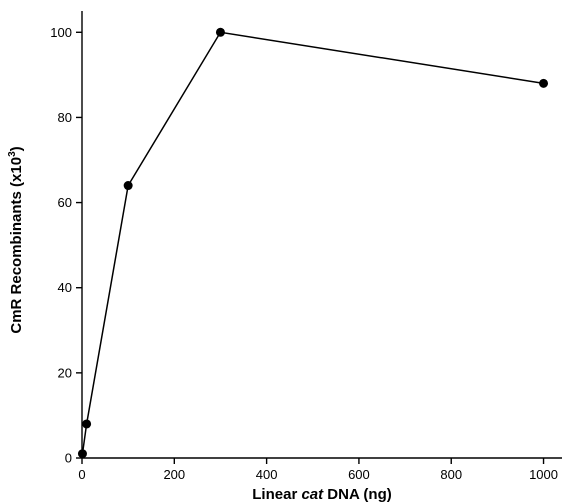  What do you see at coordinates (318, 470) in the screenshot?
I see `x-axis-ticks: 0 200 400 600 800 1000` at bounding box center [318, 470].